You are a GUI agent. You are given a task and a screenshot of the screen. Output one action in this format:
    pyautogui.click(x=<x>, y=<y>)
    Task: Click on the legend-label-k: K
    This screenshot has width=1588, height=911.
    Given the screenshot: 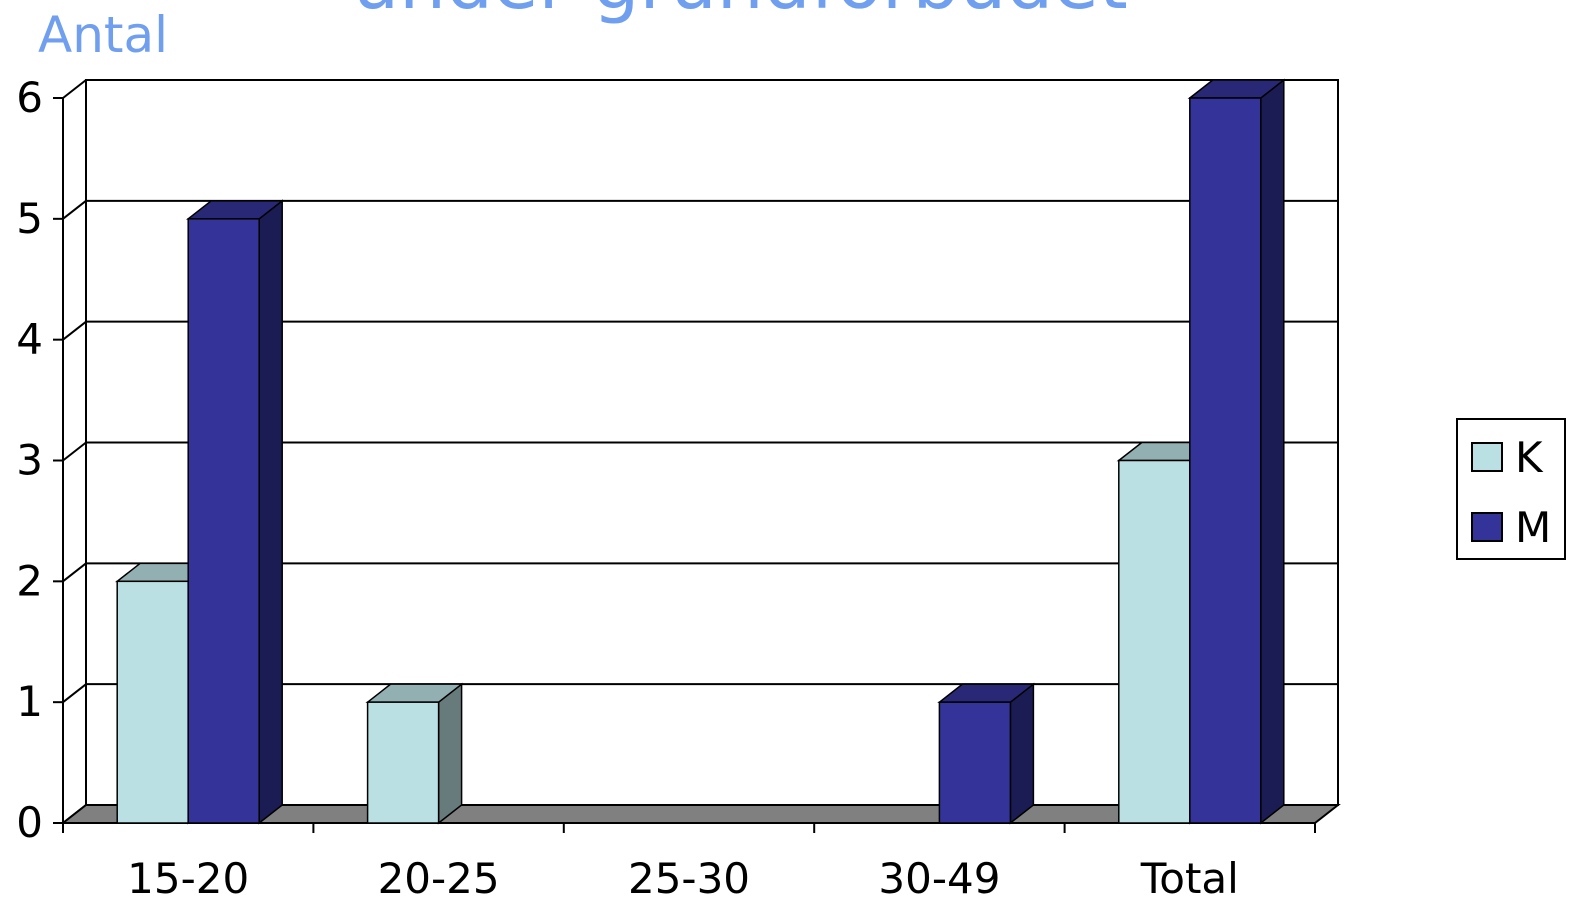 What is the action you would take?
    pyautogui.click(x=1529, y=457)
    